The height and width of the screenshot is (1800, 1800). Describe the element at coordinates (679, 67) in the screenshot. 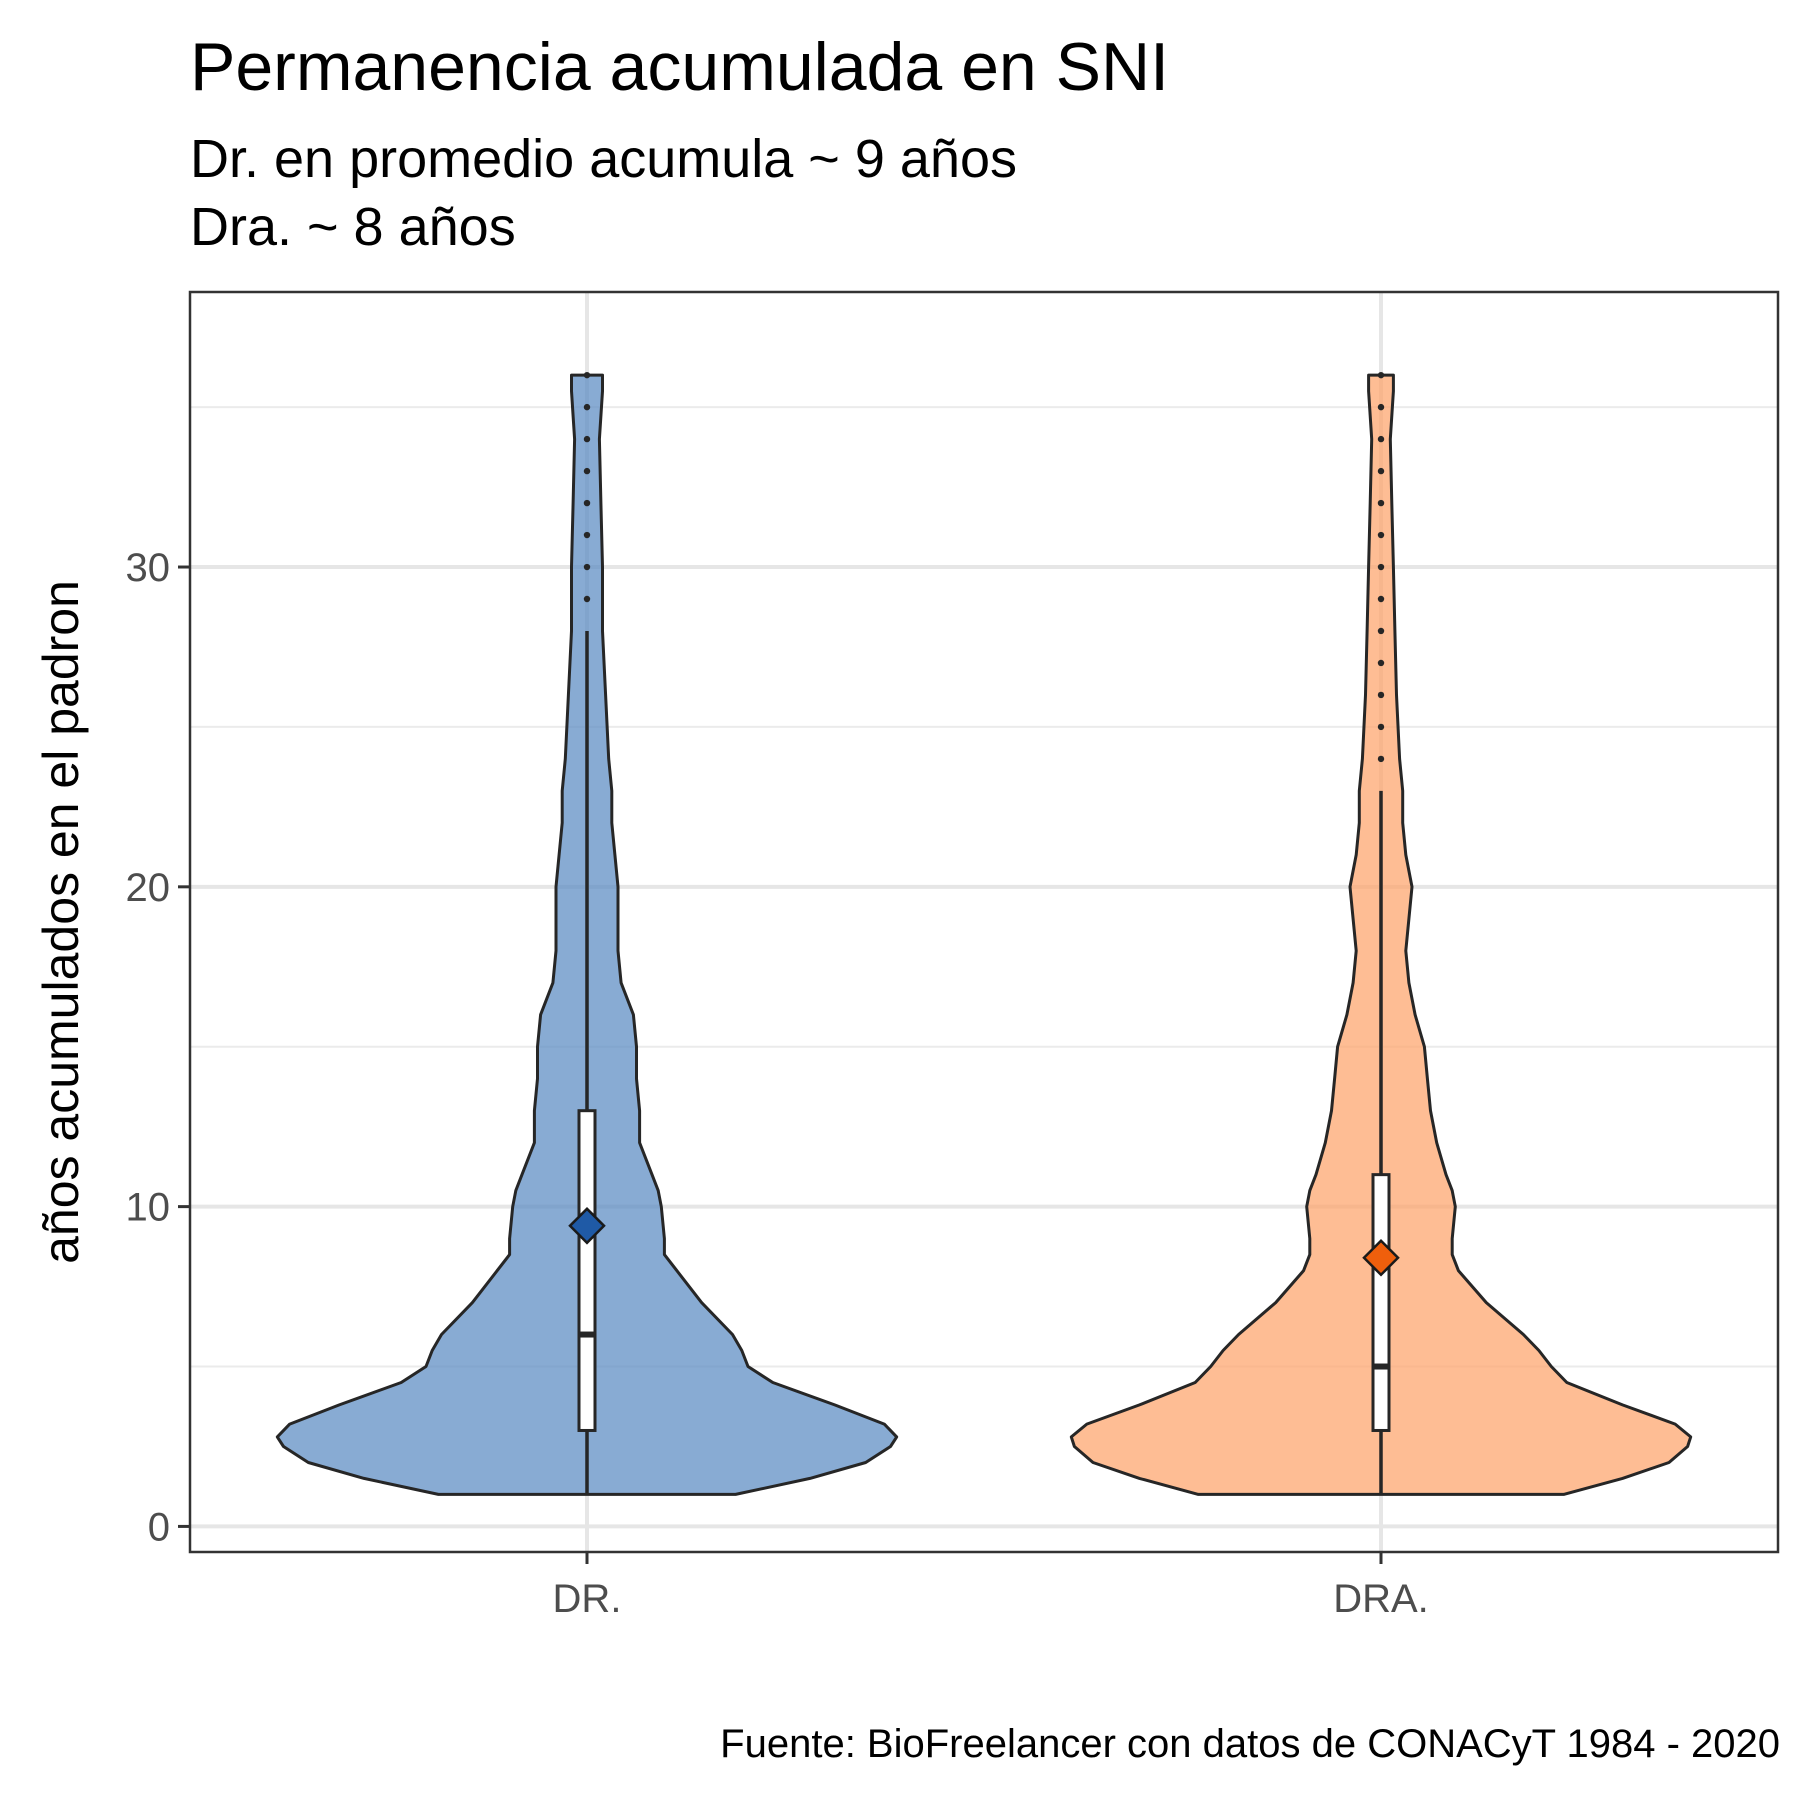

I see `chart-title: Permanencia acumulada en SNI` at that location.